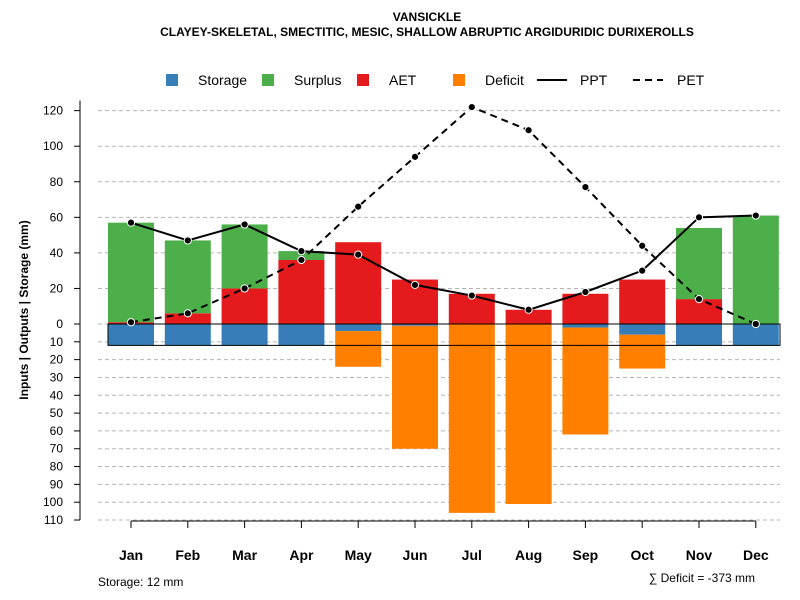 This screenshot has height=600, width=800. I want to click on bar-storage-nov, so click(699, 335).